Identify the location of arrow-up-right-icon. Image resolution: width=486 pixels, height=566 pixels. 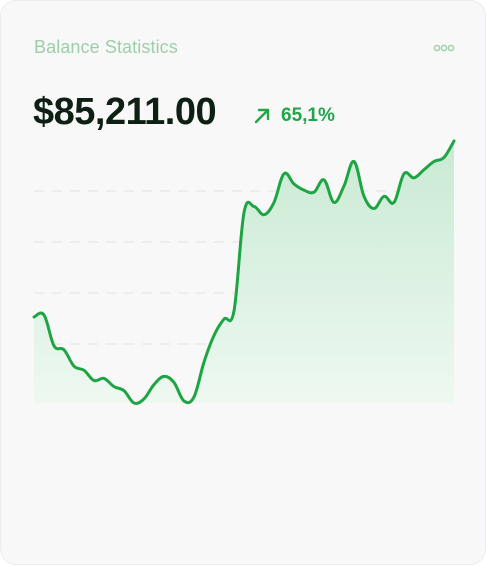
(262, 116).